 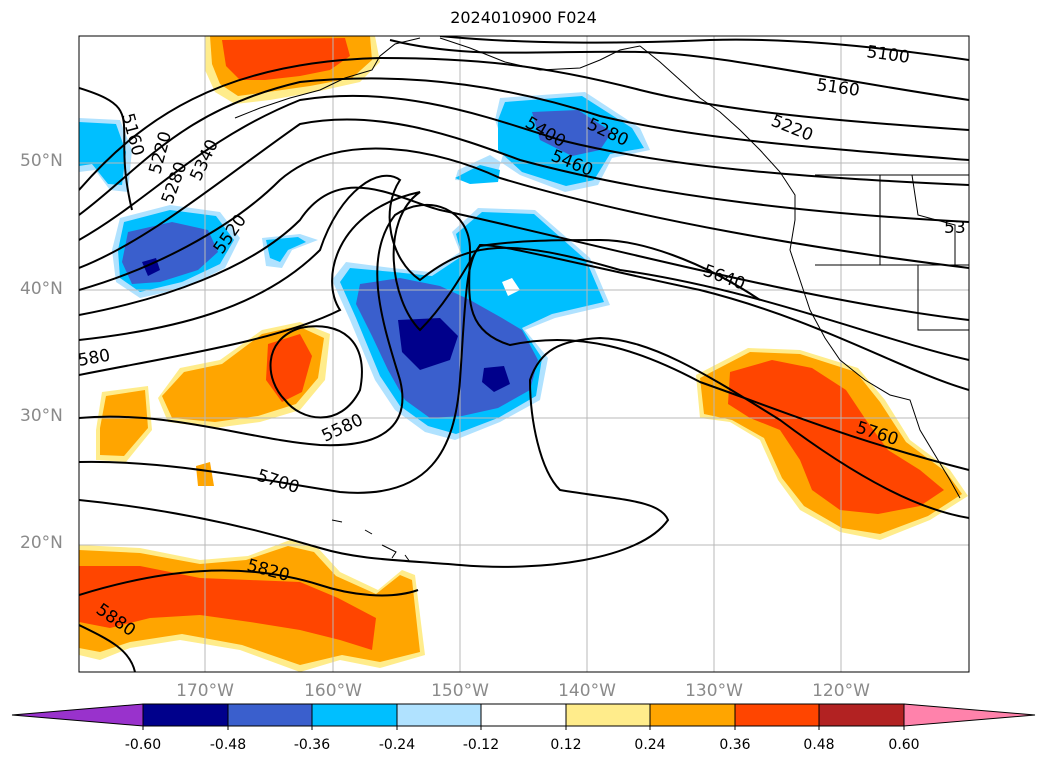 I want to click on latitude-label: 50°N, so click(x=41, y=161).